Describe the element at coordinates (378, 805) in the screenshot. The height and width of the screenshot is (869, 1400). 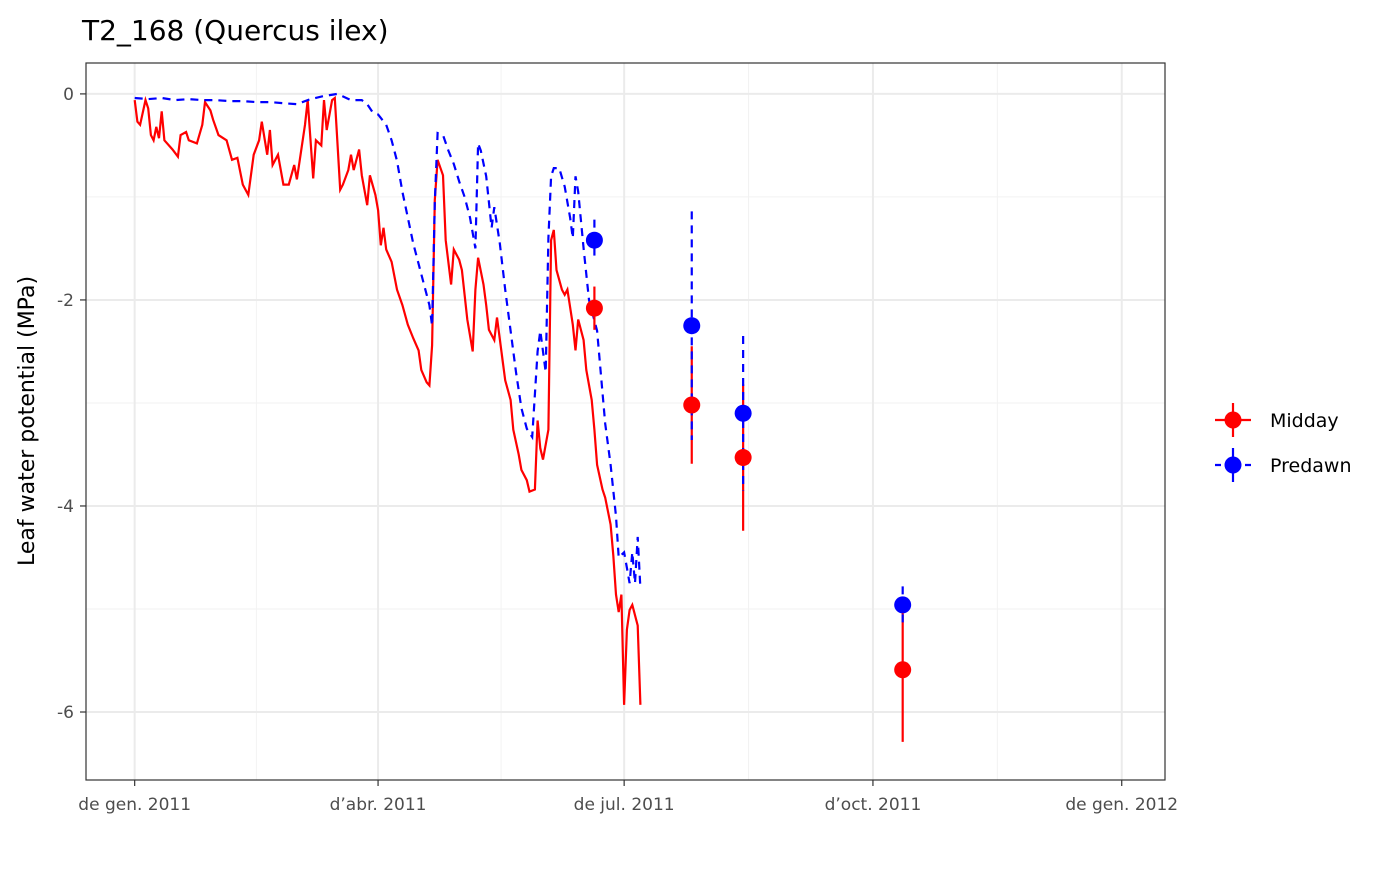
I see `x-tick-label: d’abr. 2011` at that location.